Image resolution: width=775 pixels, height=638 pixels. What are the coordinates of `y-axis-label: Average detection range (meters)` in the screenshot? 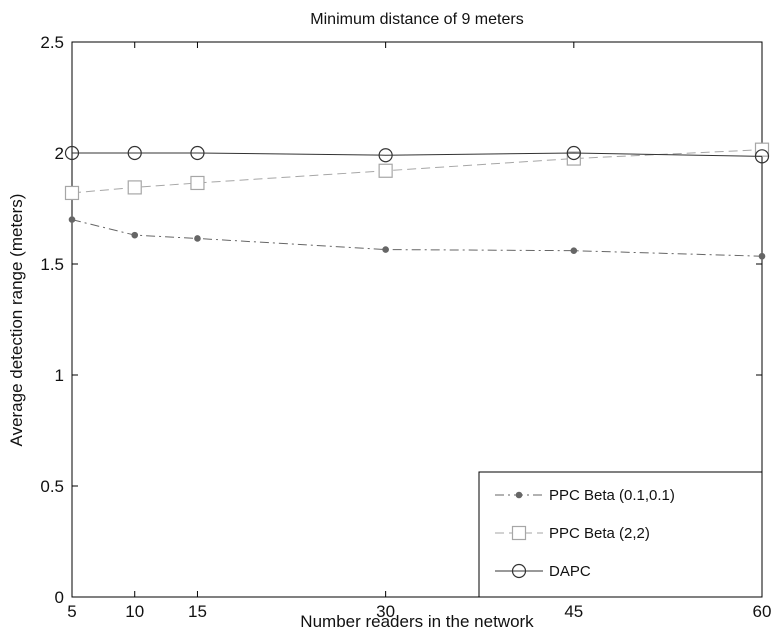 It's located at (16, 320).